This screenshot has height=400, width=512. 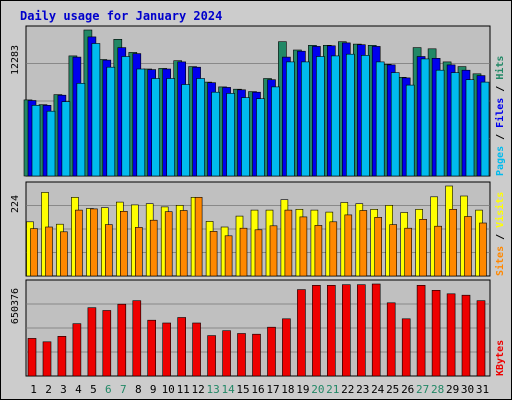 I want to click on day-label-19: 19, so click(x=302, y=389).